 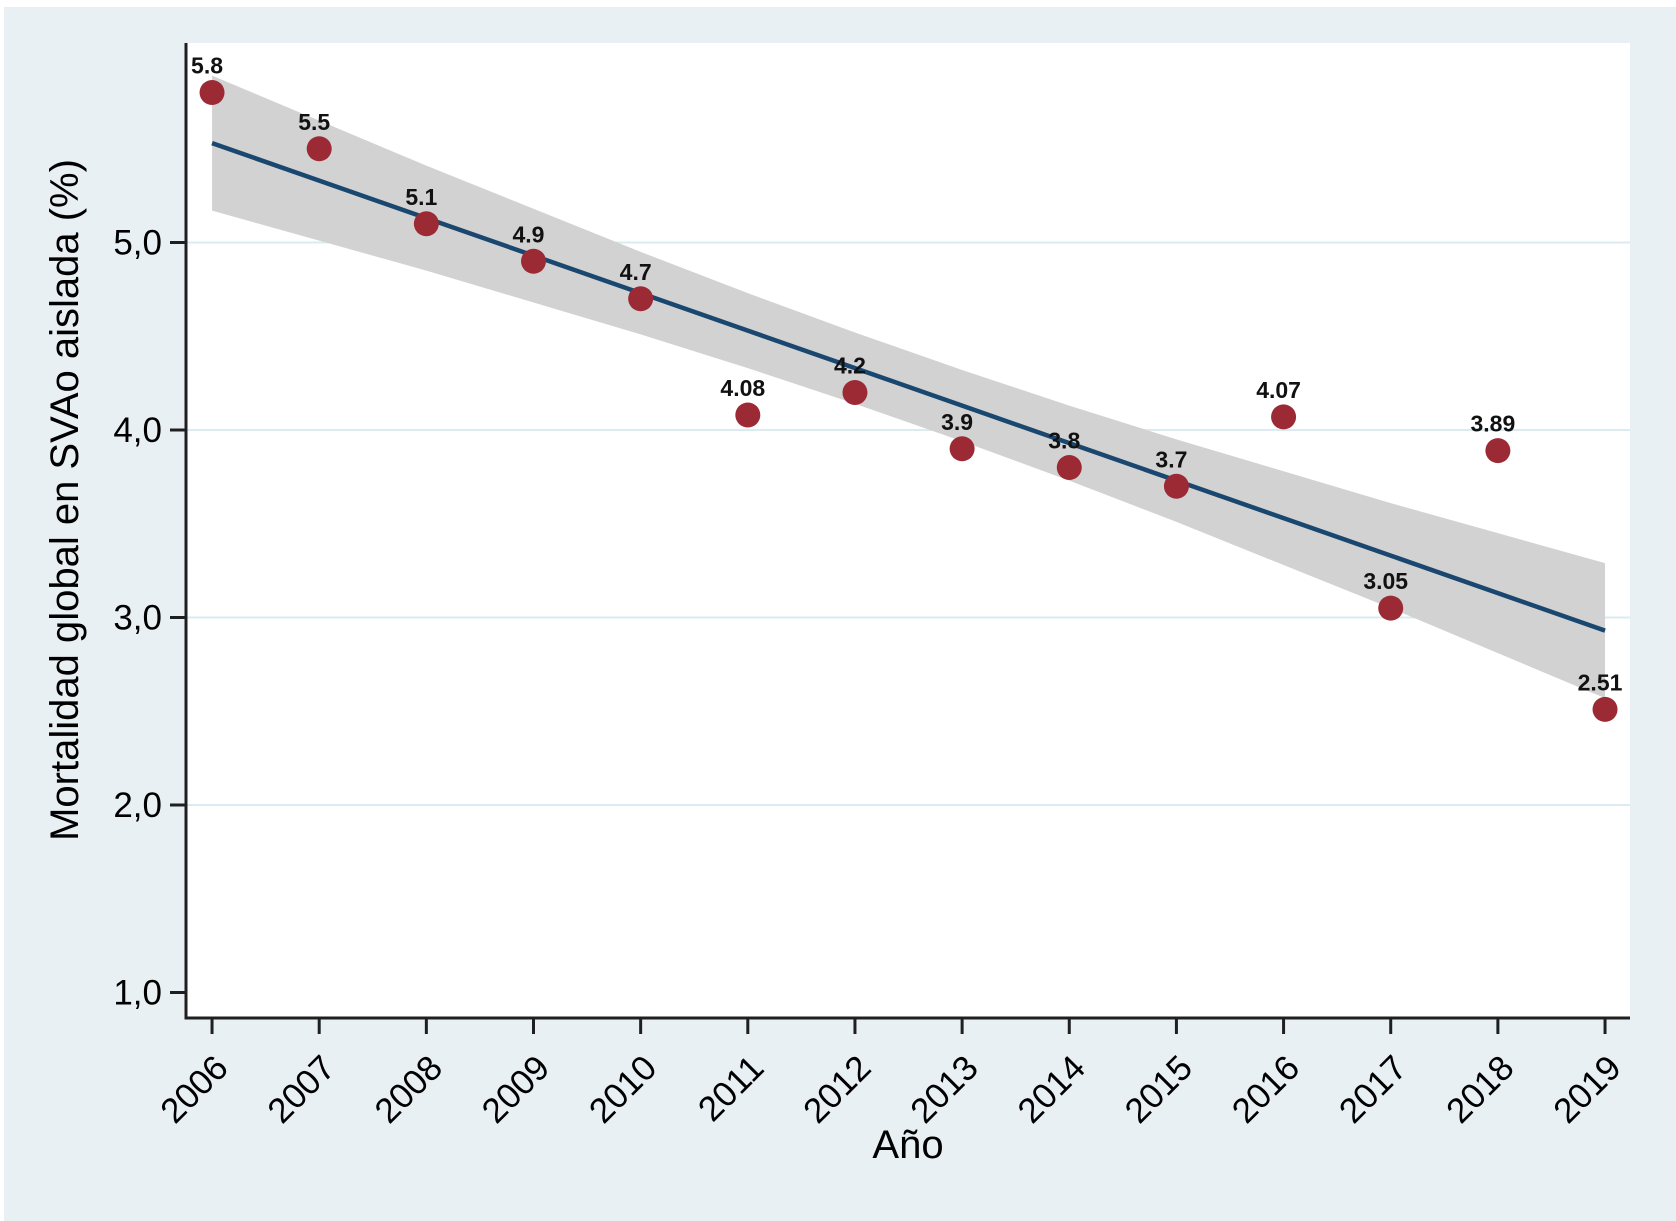 I want to click on y-tick-label: 1,0, so click(x=137, y=993).